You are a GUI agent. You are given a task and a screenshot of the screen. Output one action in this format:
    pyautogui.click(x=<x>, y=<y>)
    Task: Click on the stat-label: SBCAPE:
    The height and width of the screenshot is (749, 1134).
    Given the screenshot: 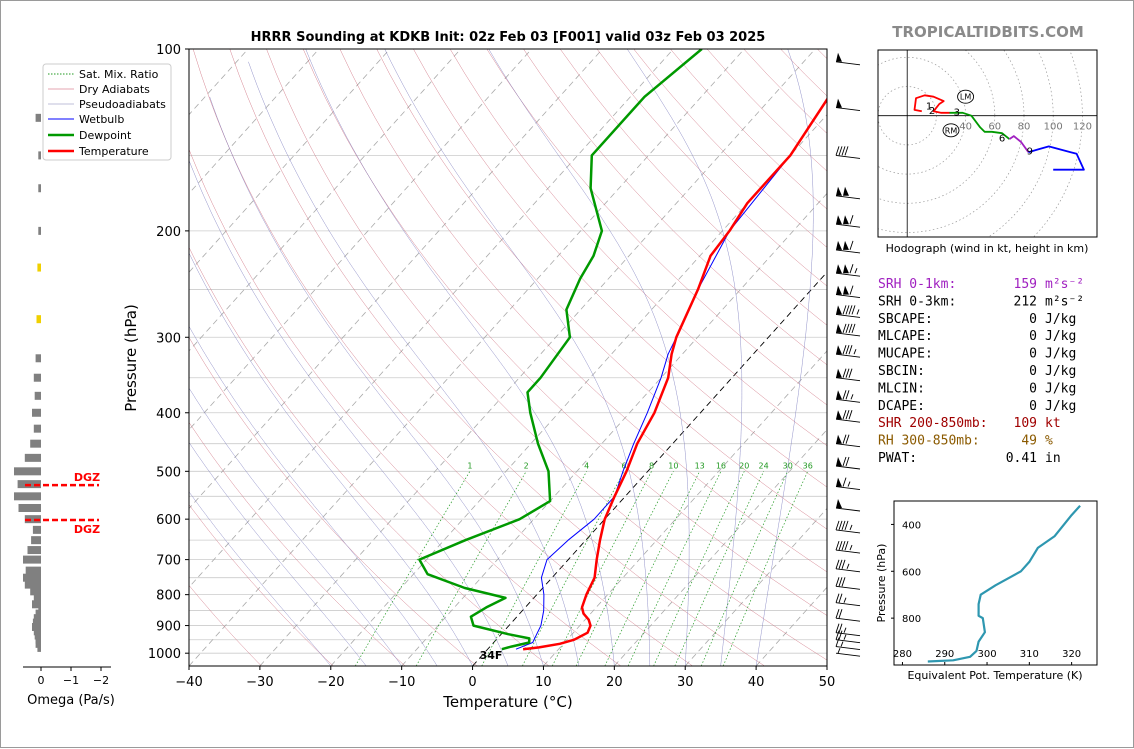 What is the action you would take?
    pyautogui.click(x=905, y=319)
    